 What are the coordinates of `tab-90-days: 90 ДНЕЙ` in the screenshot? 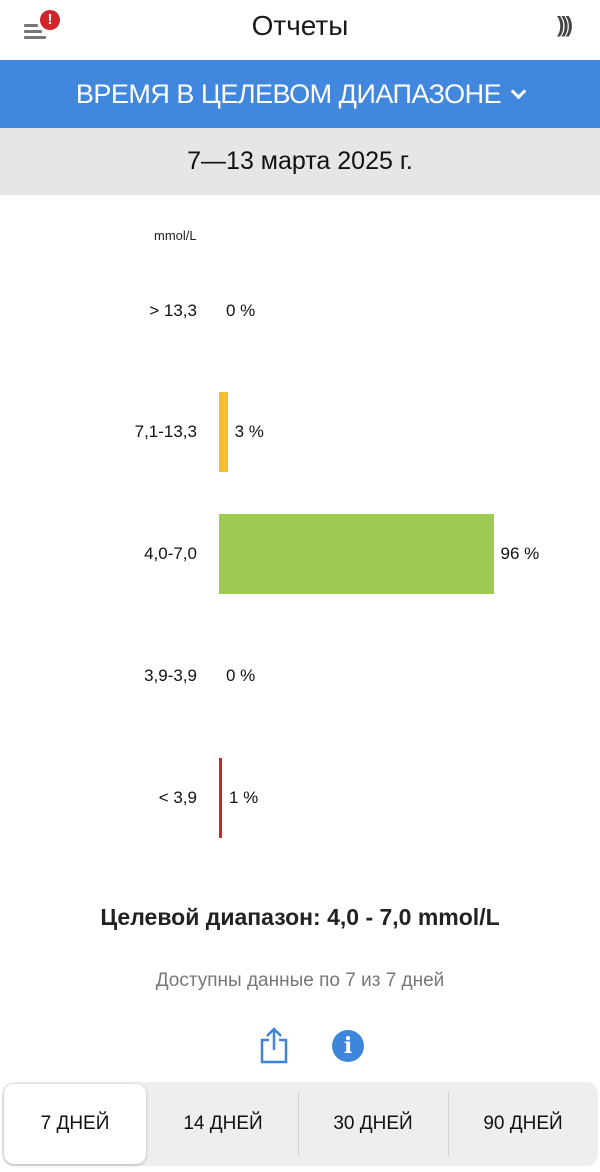 It's located at (523, 1124).